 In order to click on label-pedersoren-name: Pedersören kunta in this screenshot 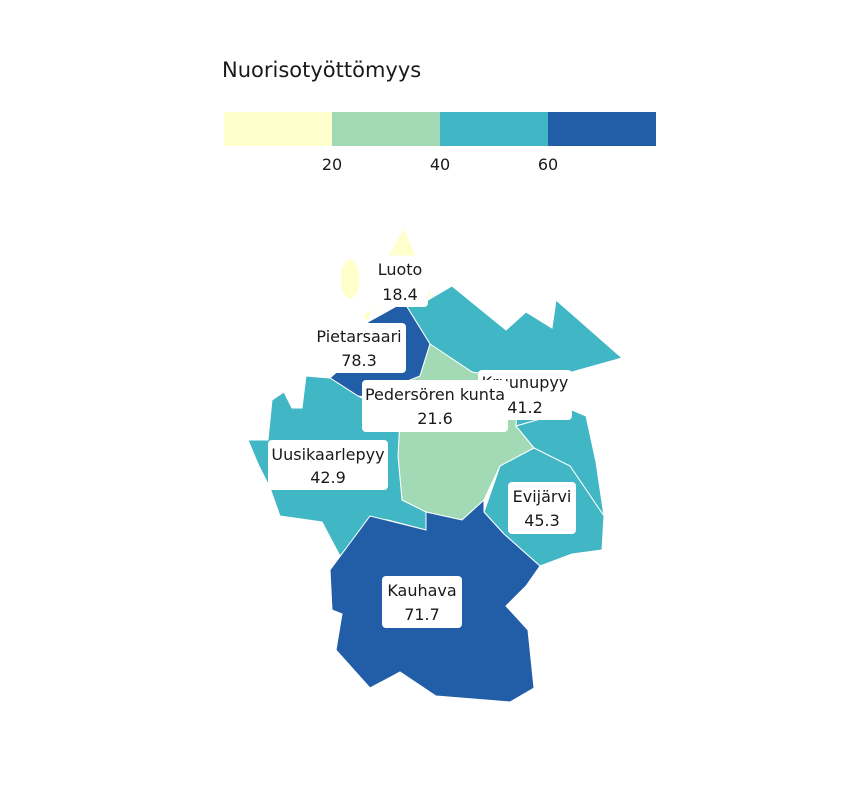, I will do `click(435, 394)`.